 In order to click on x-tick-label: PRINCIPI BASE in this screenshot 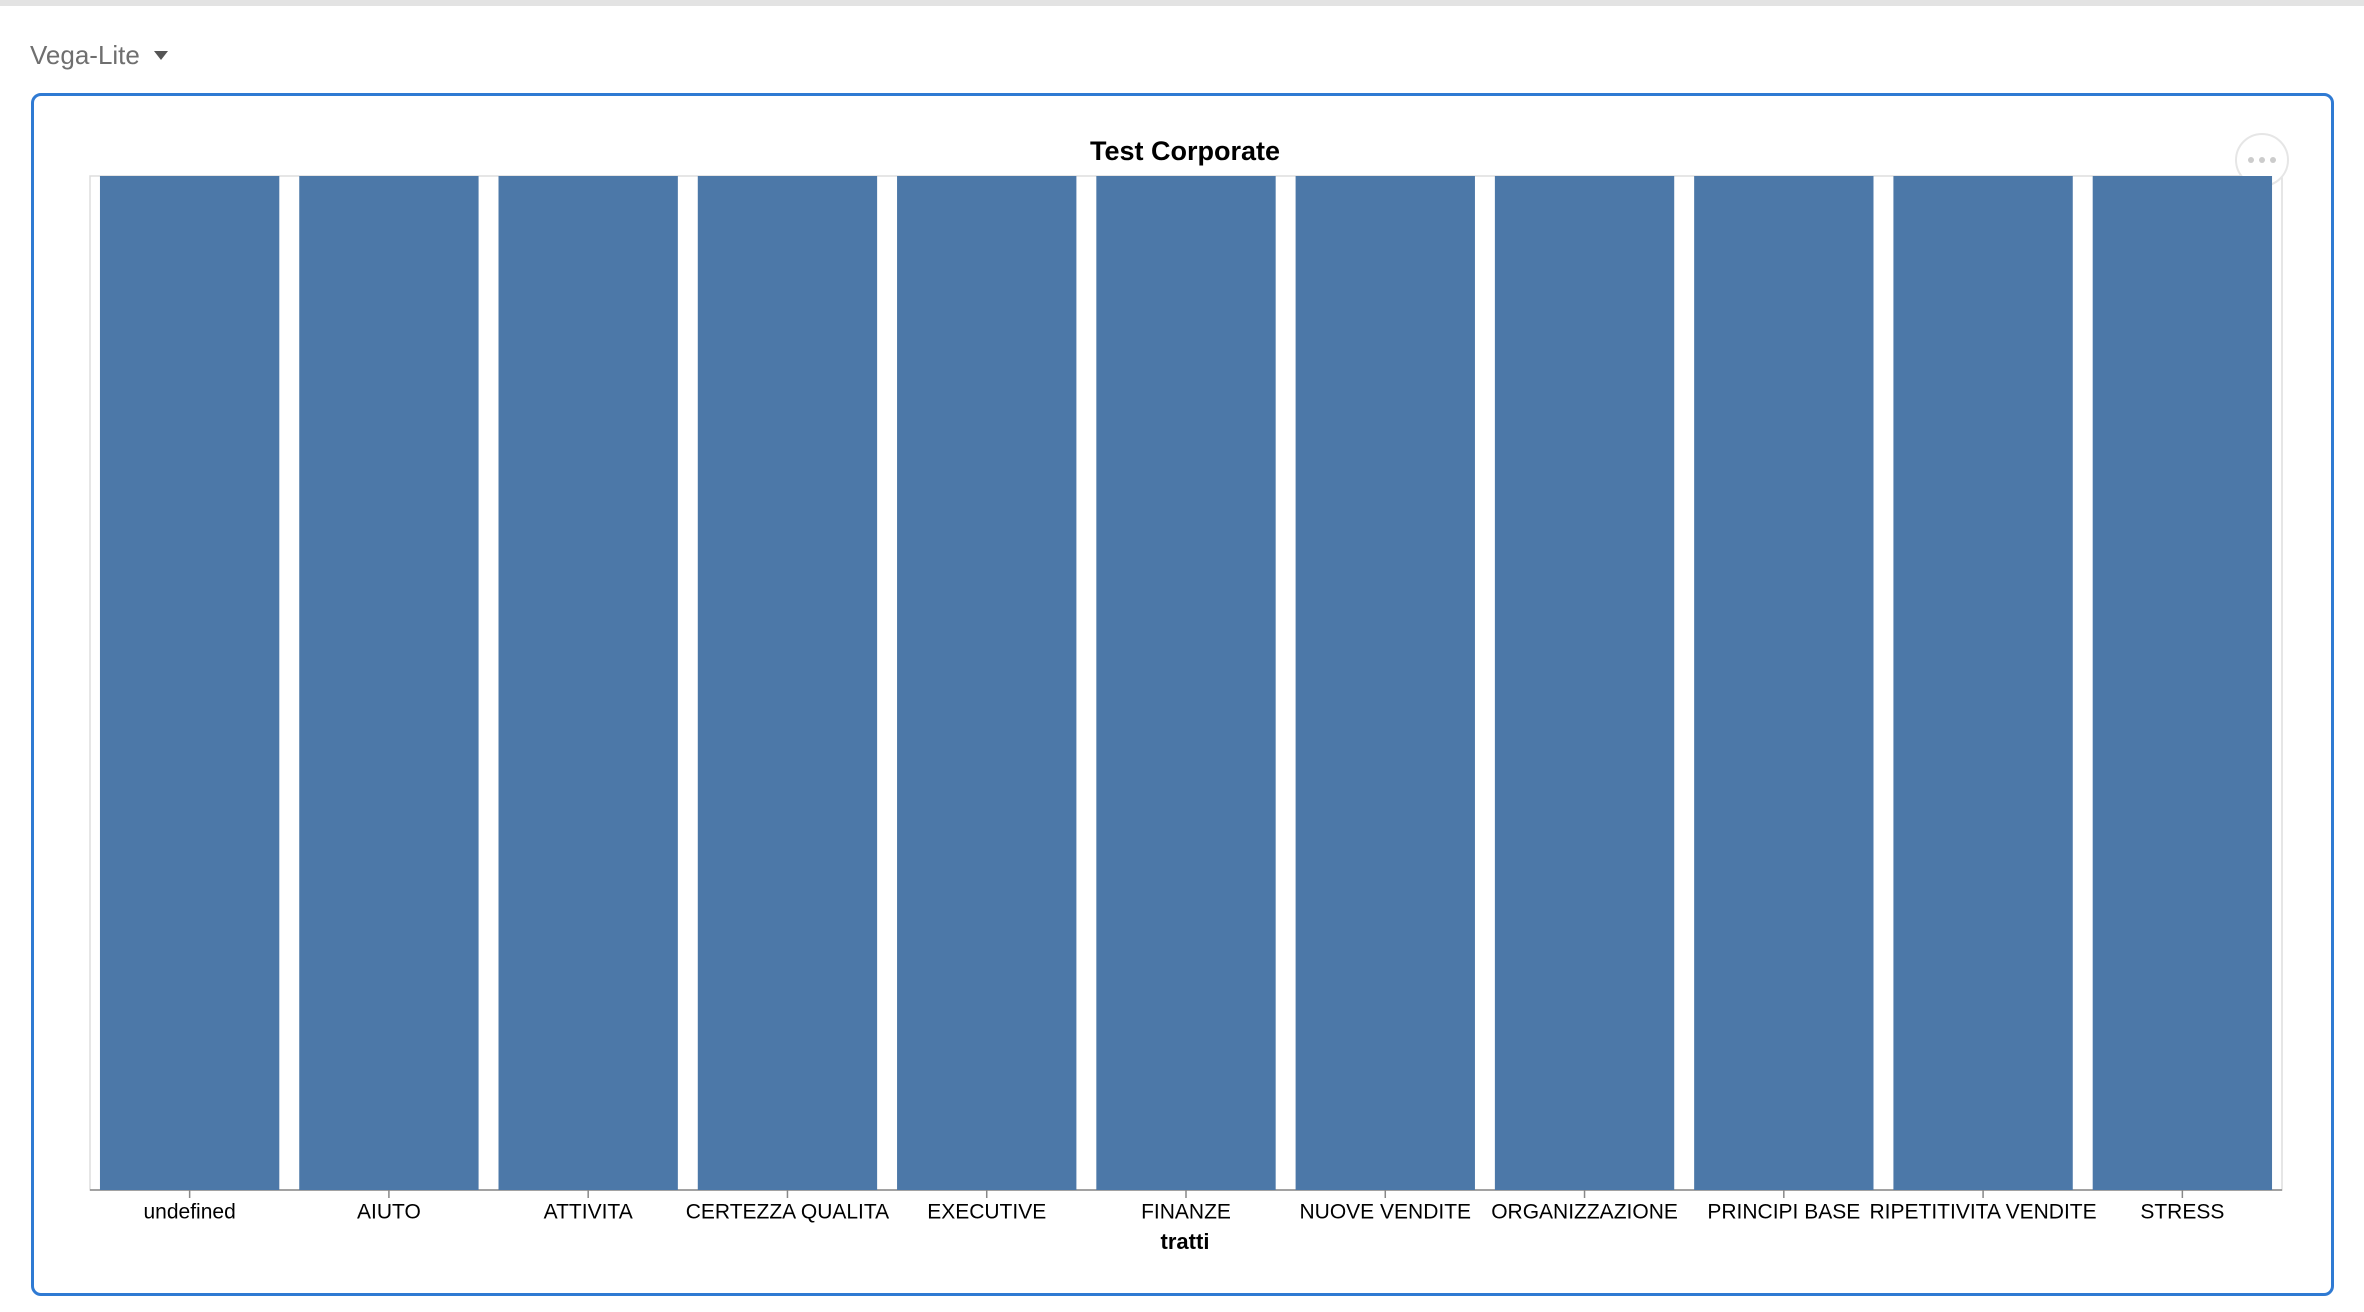, I will do `click(1783, 1212)`.